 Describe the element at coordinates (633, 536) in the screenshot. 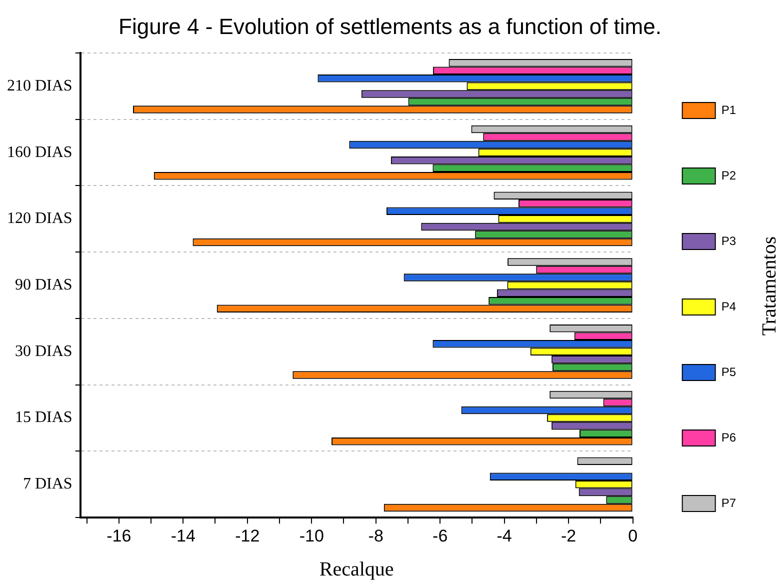

I see `x-tick-label: 0` at that location.